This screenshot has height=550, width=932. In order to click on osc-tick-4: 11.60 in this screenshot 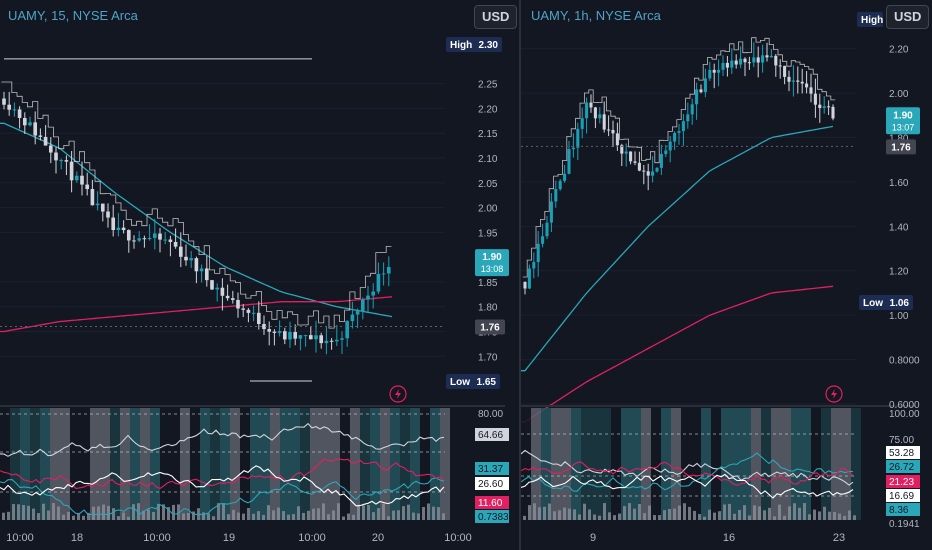, I will do `click(490, 503)`.